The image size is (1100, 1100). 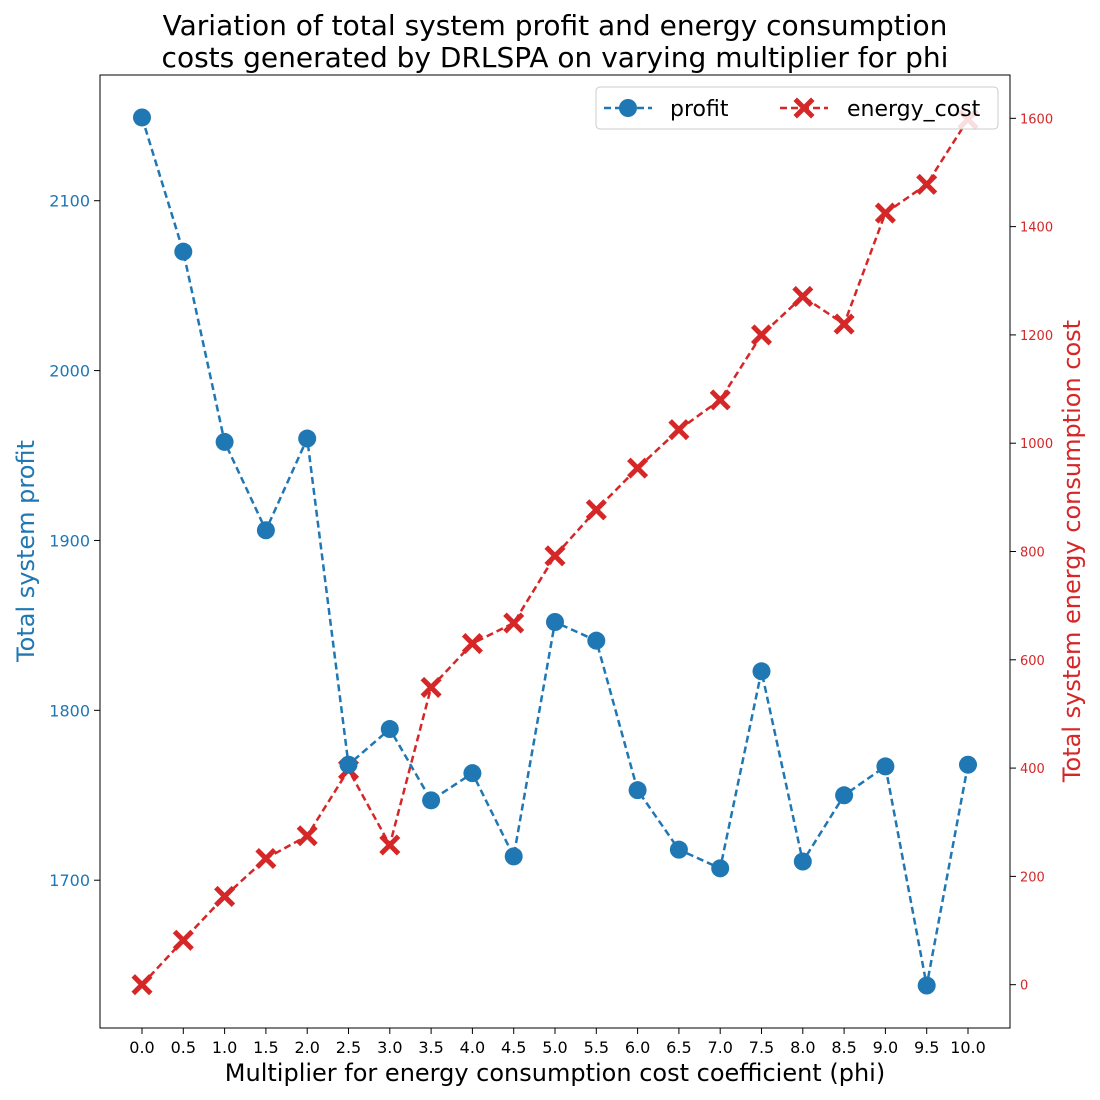 What do you see at coordinates (141, 1047) in the screenshot?
I see `x-tick-label: 0.0` at bounding box center [141, 1047].